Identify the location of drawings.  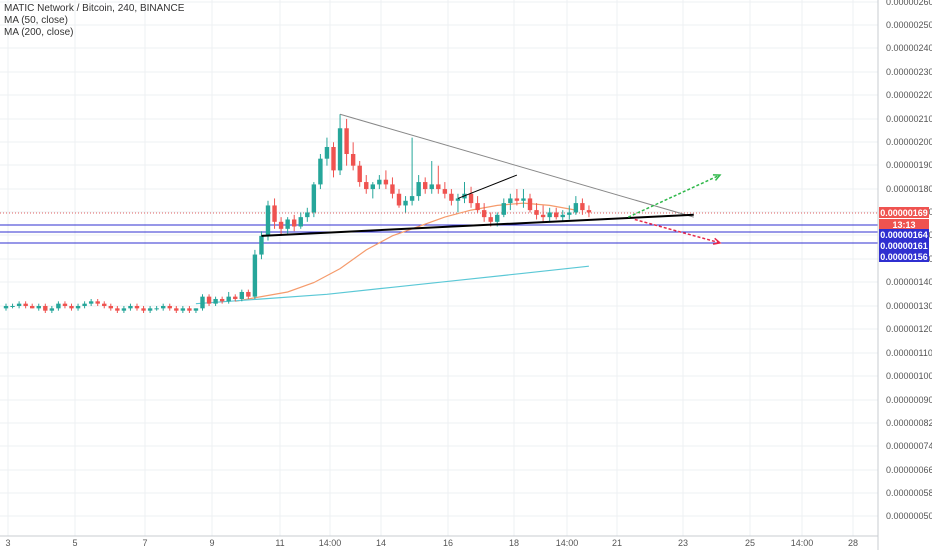
(491, 179).